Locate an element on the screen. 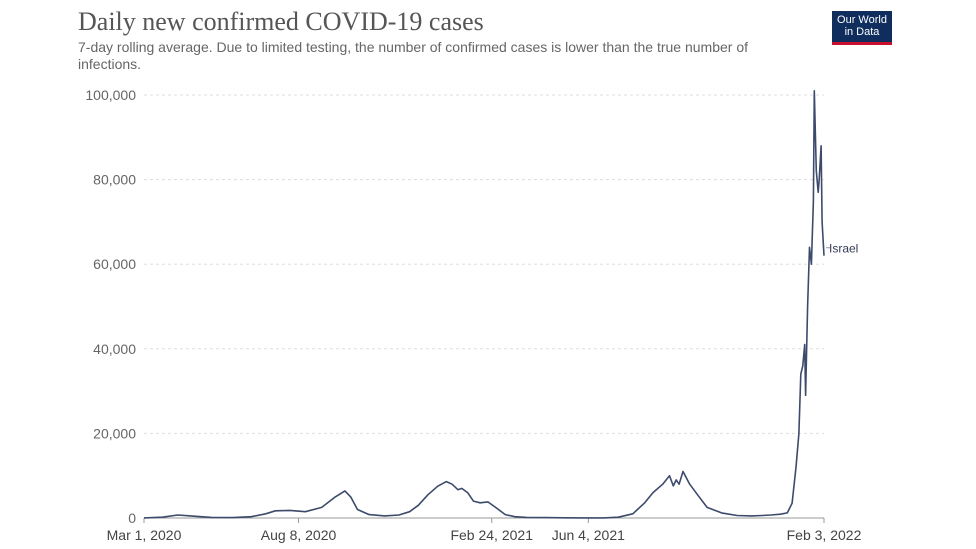  logo-line2: in Data is located at coordinates (862, 32).